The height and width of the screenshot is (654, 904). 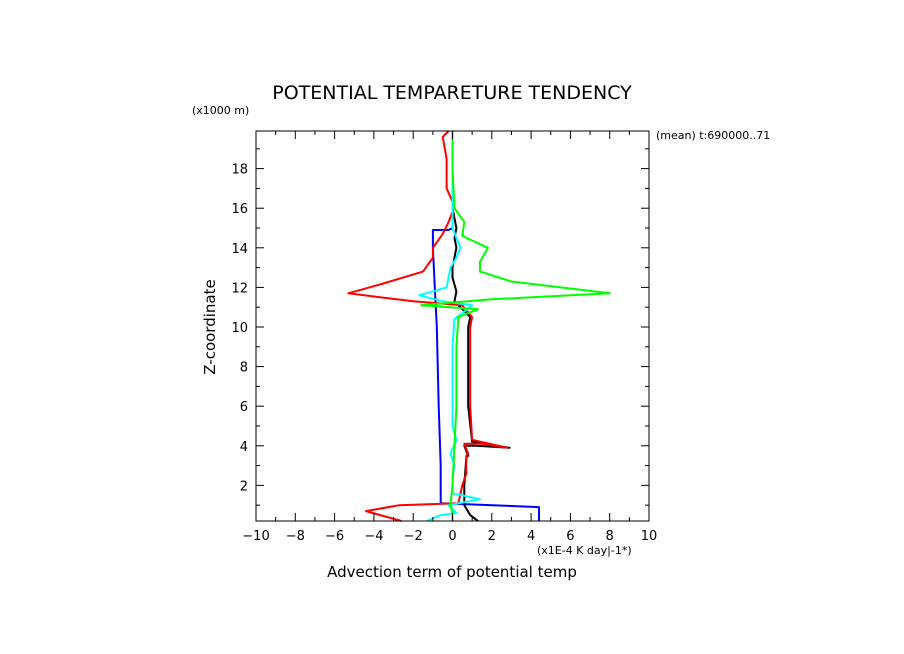 I want to click on x-tick-label: −2, so click(x=413, y=536).